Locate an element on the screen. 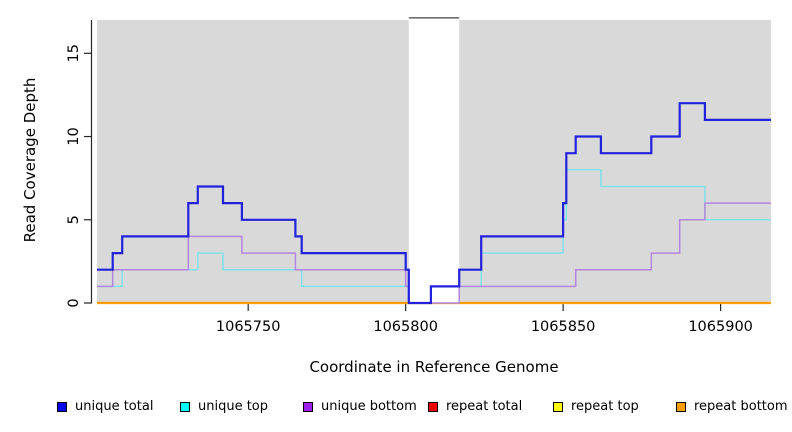 The image size is (792, 432). x-tick-label: 1065850 is located at coordinates (563, 327).